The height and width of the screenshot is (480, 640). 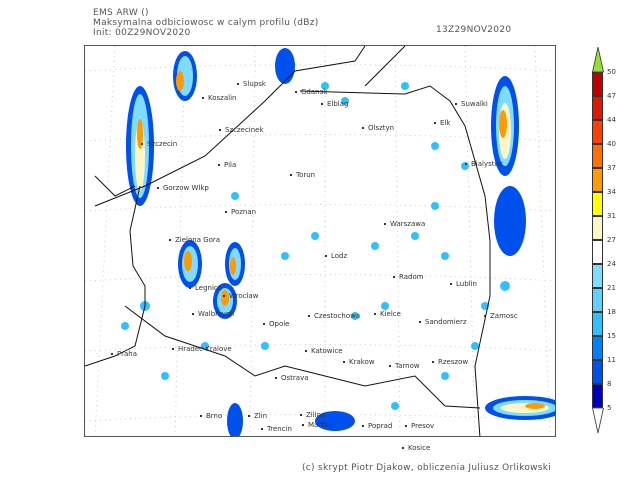 What do you see at coordinates (334, 316) in the screenshot?
I see `city-label: Czestochowa` at bounding box center [334, 316].